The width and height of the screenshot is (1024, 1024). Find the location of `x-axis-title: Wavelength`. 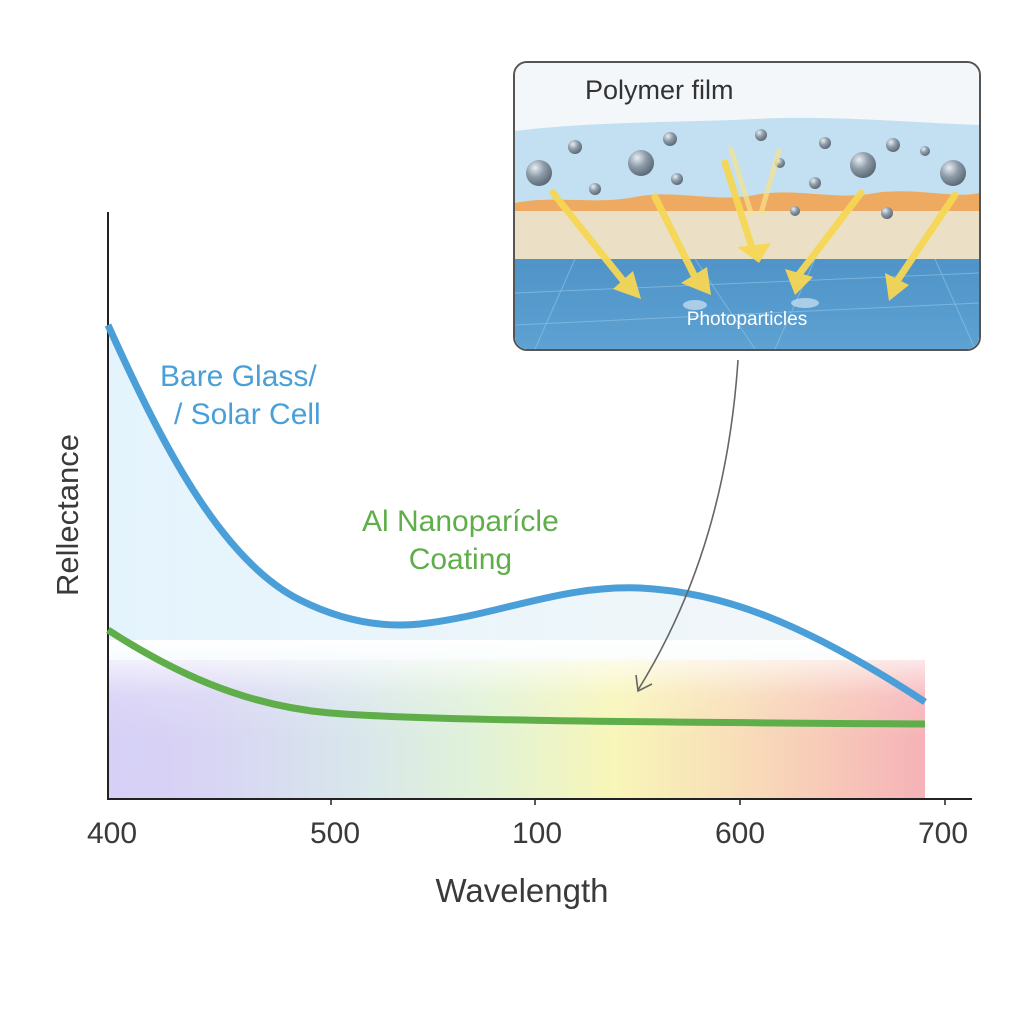

x-axis-title: Wavelength is located at coordinates (522, 890).